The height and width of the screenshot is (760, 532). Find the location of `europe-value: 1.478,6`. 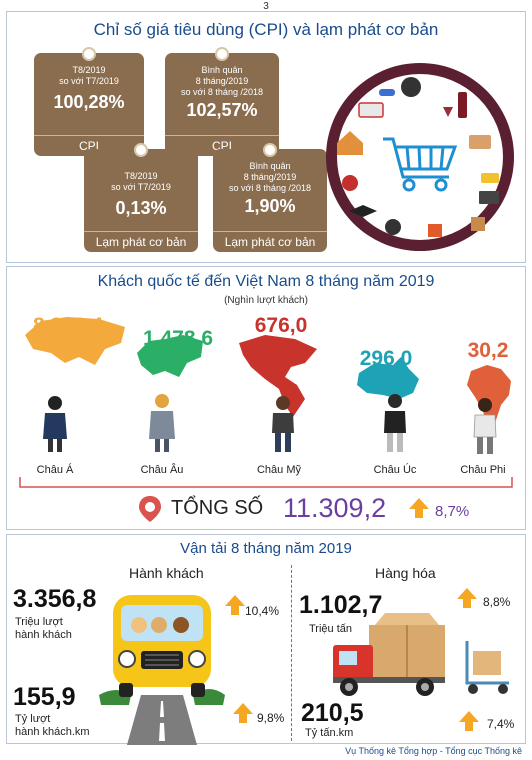

europe-value: 1.478,6 is located at coordinates (178, 338).